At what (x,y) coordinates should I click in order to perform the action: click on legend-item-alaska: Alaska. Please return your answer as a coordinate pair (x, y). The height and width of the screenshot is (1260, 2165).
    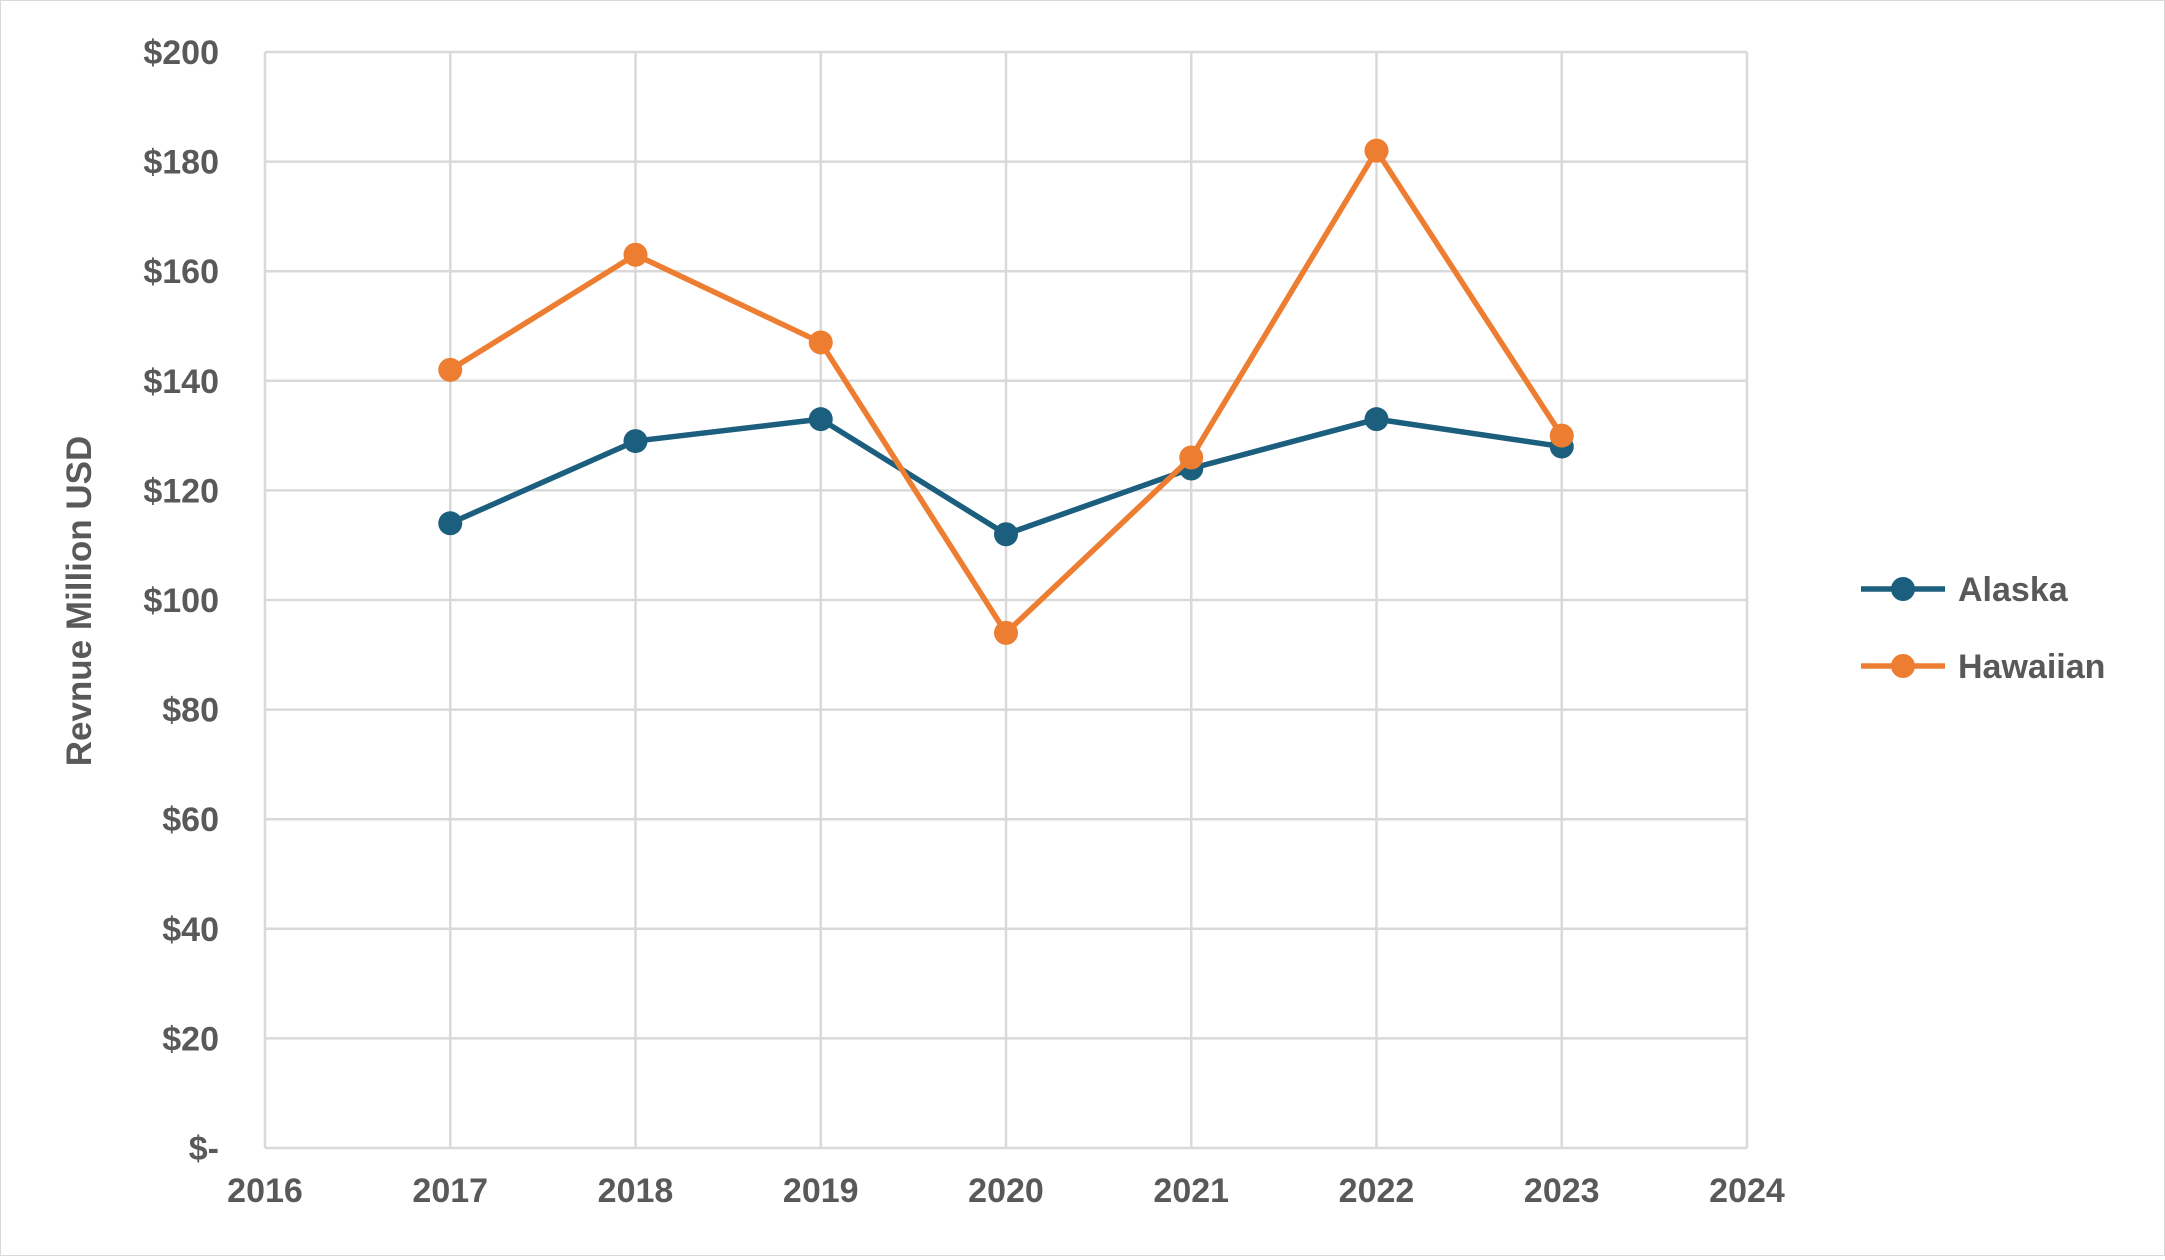
    Looking at the image, I should click on (1965, 590).